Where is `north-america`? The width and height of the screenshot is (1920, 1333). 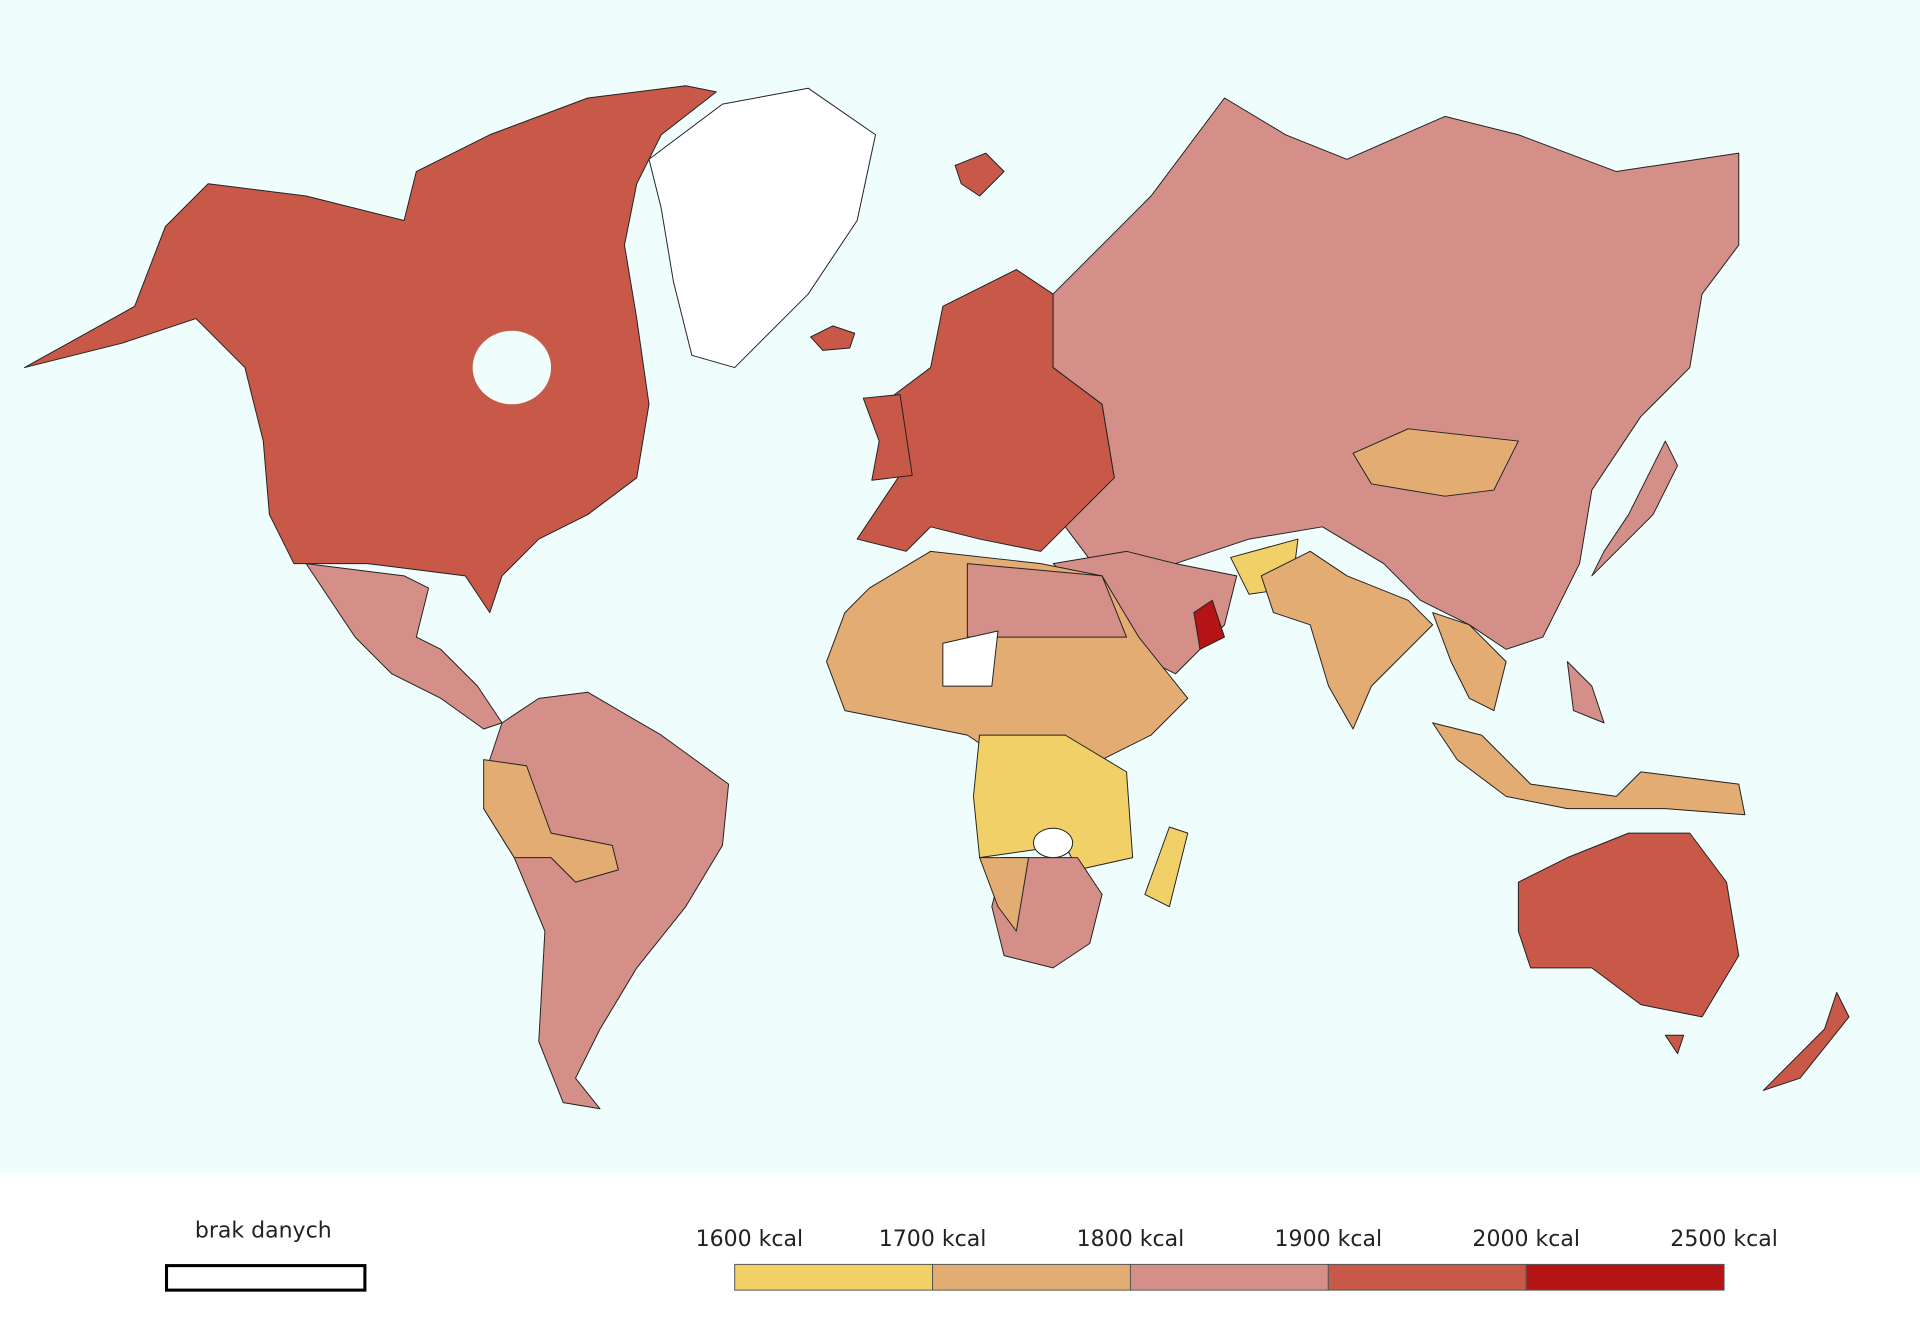
north-america is located at coordinates (370, 349).